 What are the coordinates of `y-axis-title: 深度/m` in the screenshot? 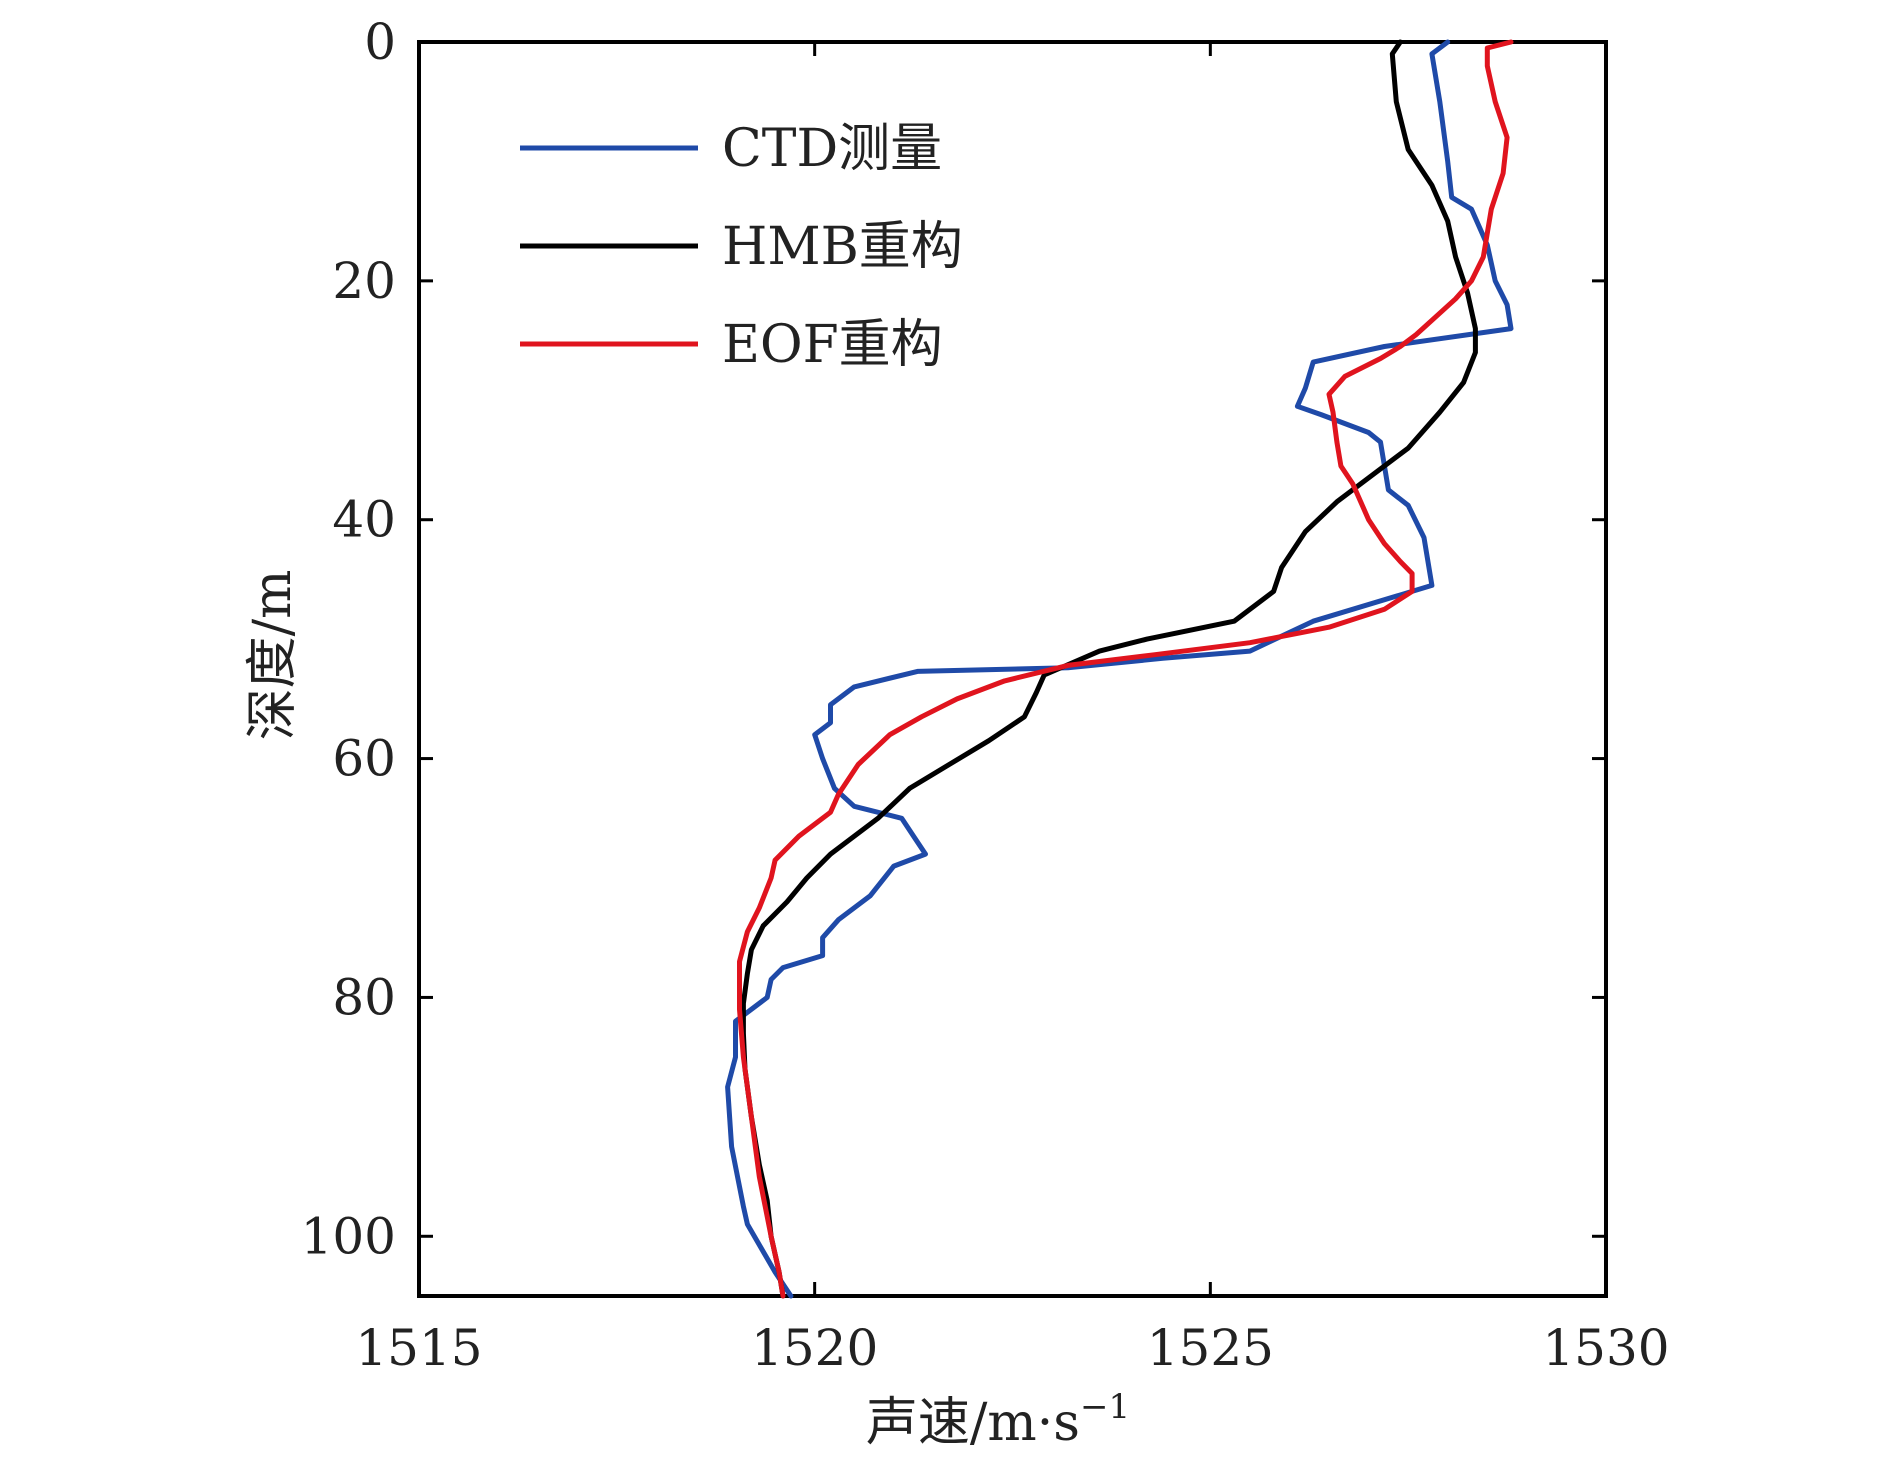 It's located at (273, 655).